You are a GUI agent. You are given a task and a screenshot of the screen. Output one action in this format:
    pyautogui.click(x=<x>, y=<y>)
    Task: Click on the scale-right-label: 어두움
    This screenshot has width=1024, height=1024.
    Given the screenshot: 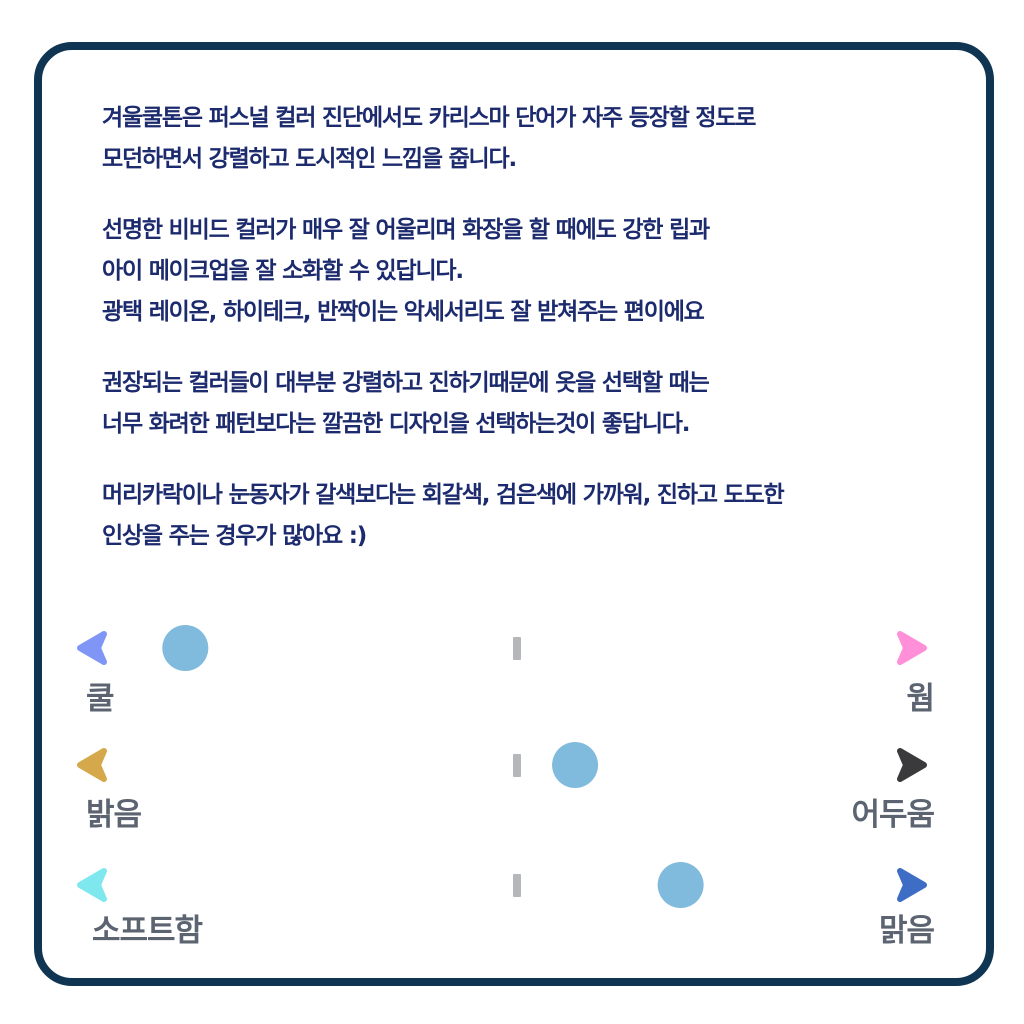 What is the action you would take?
    pyautogui.click(x=893, y=815)
    